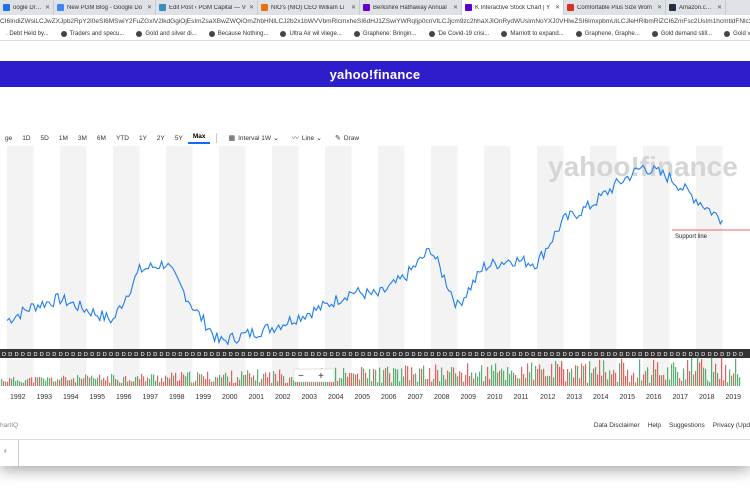 This screenshot has height=500, width=750. What do you see at coordinates (27, 7) in the screenshot?
I see `browser-tab: oogle Drive ✕` at bounding box center [27, 7].